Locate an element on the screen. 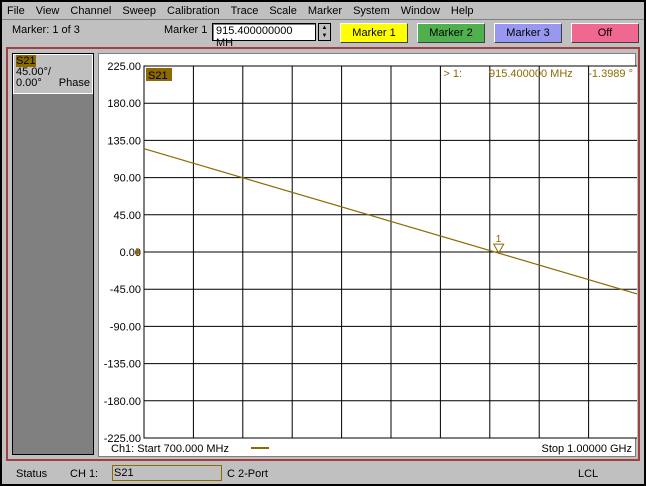 The height and width of the screenshot is (486, 646). menu-window: Window is located at coordinates (420, 10).